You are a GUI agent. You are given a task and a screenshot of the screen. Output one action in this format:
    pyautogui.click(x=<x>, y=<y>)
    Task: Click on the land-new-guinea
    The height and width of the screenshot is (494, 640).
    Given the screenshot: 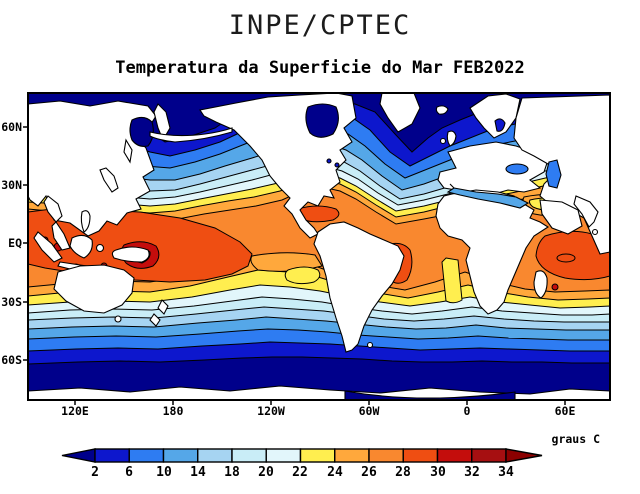 What is the action you would take?
    pyautogui.click(x=130, y=254)
    